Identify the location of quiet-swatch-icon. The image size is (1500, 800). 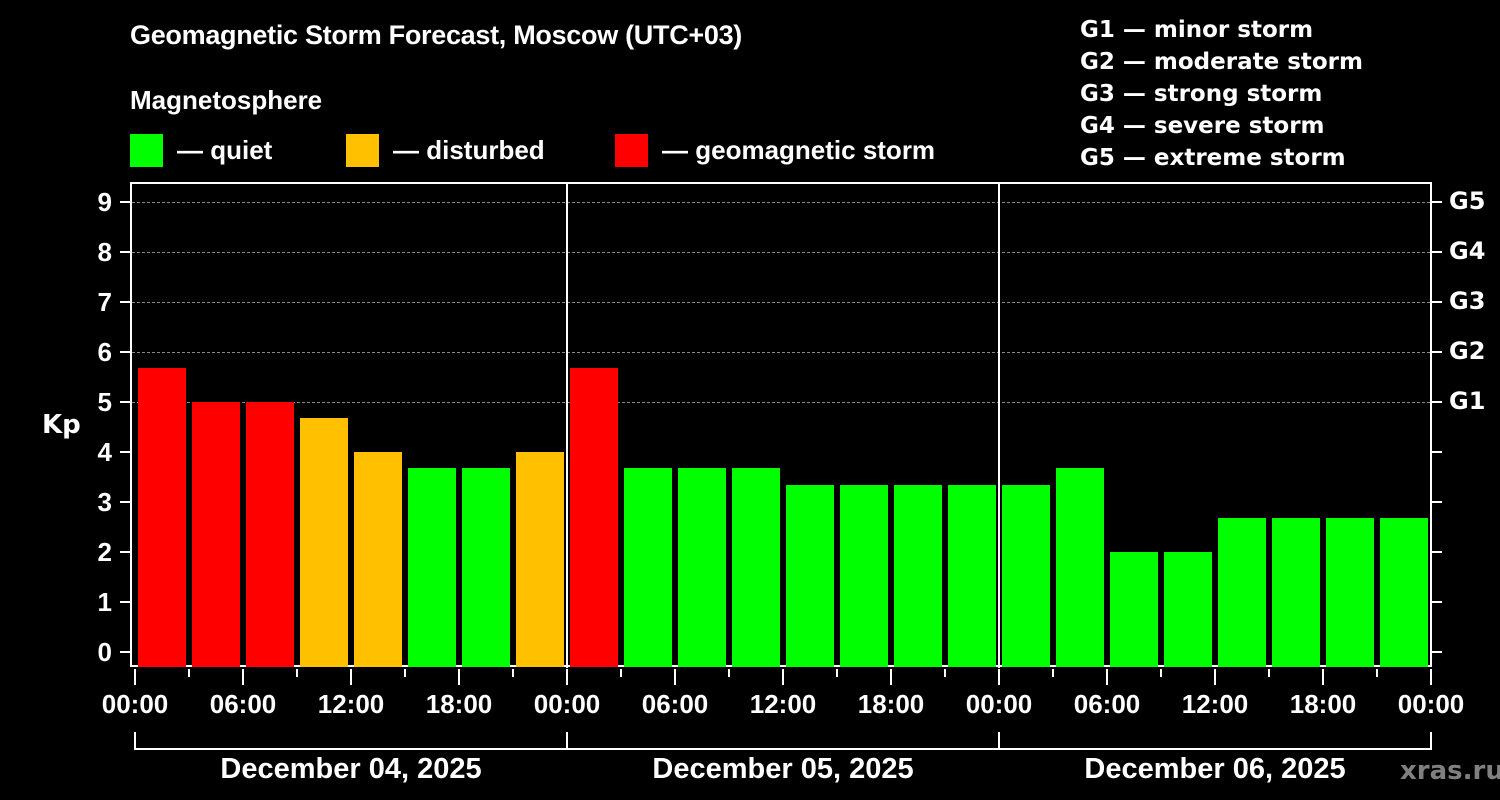
(146, 150).